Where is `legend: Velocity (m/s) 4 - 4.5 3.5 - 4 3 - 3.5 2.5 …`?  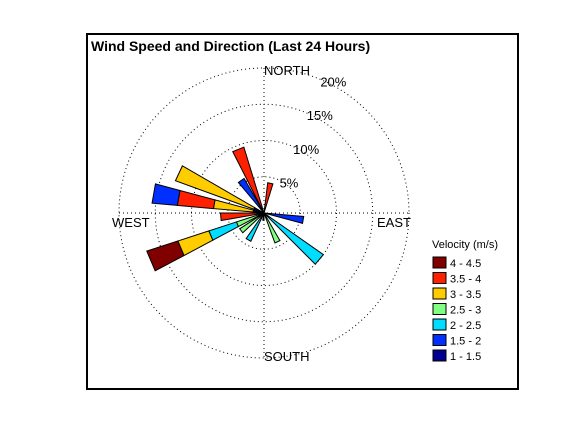 legend: Velocity (m/s) 4 - 4.5 3.5 - 4 3 - 3.5 2.5 … is located at coordinates (465, 301).